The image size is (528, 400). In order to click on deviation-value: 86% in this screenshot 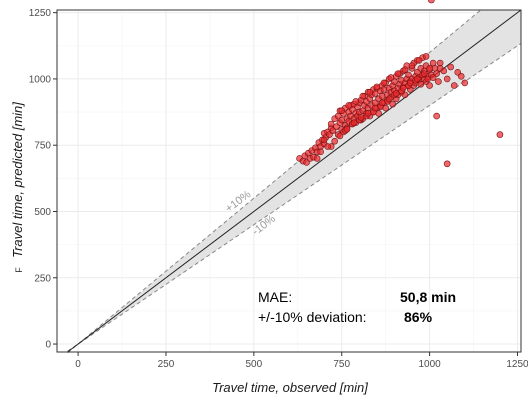, I will do `click(418, 317)`.